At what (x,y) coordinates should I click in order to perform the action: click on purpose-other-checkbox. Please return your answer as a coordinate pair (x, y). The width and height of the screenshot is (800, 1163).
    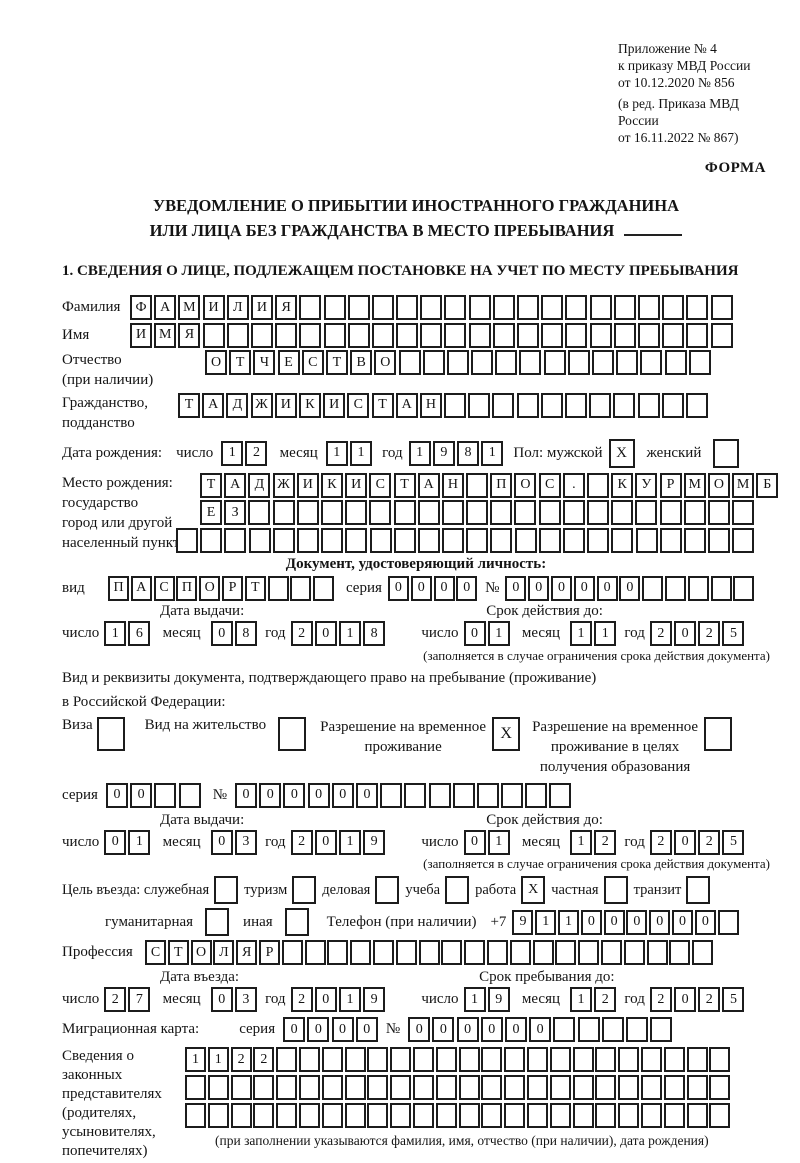
    Looking at the image, I should click on (296, 922).